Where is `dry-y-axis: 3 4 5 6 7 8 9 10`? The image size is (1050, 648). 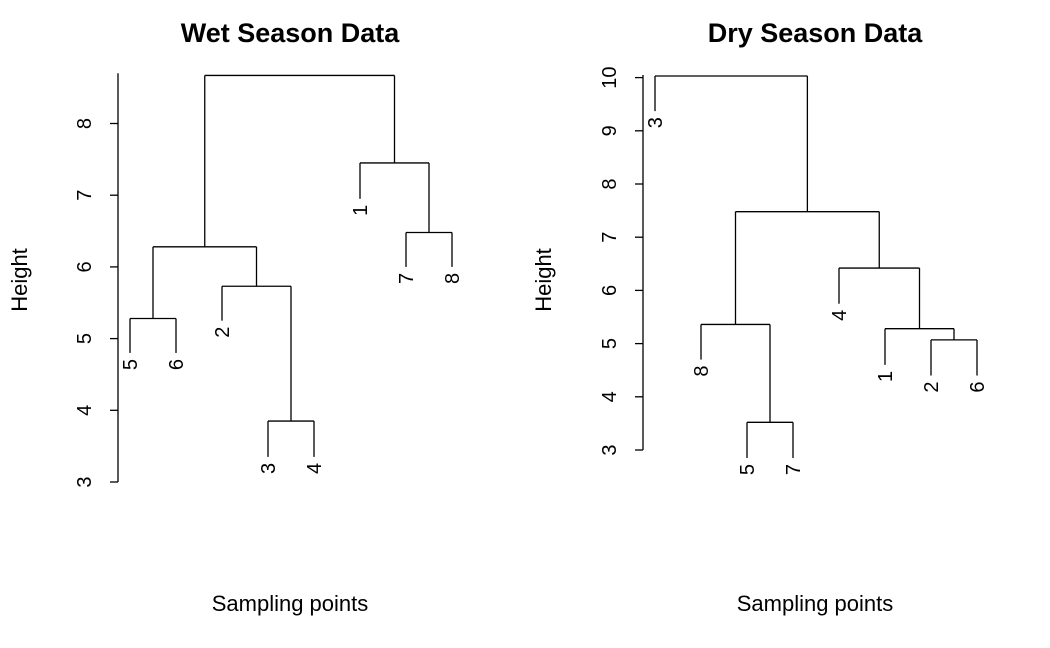
dry-y-axis: 3 4 5 6 7 8 9 10 is located at coordinates (621, 261).